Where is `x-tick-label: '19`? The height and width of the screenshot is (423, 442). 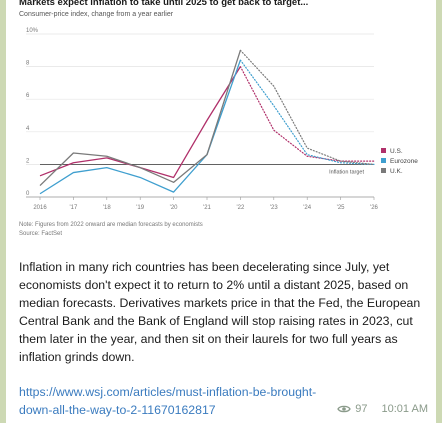 x-tick-label: '19 is located at coordinates (140, 208).